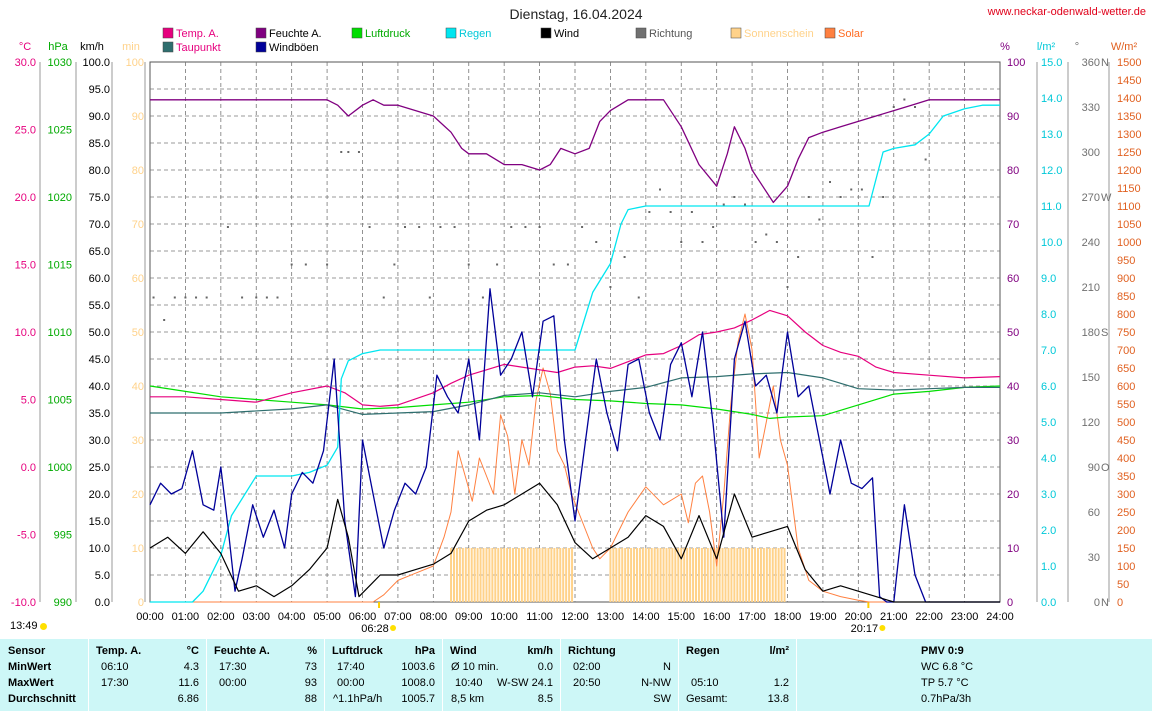  What do you see at coordinates (656, 683) in the screenshot?
I see `richtung-row2-value: N-NW` at bounding box center [656, 683].